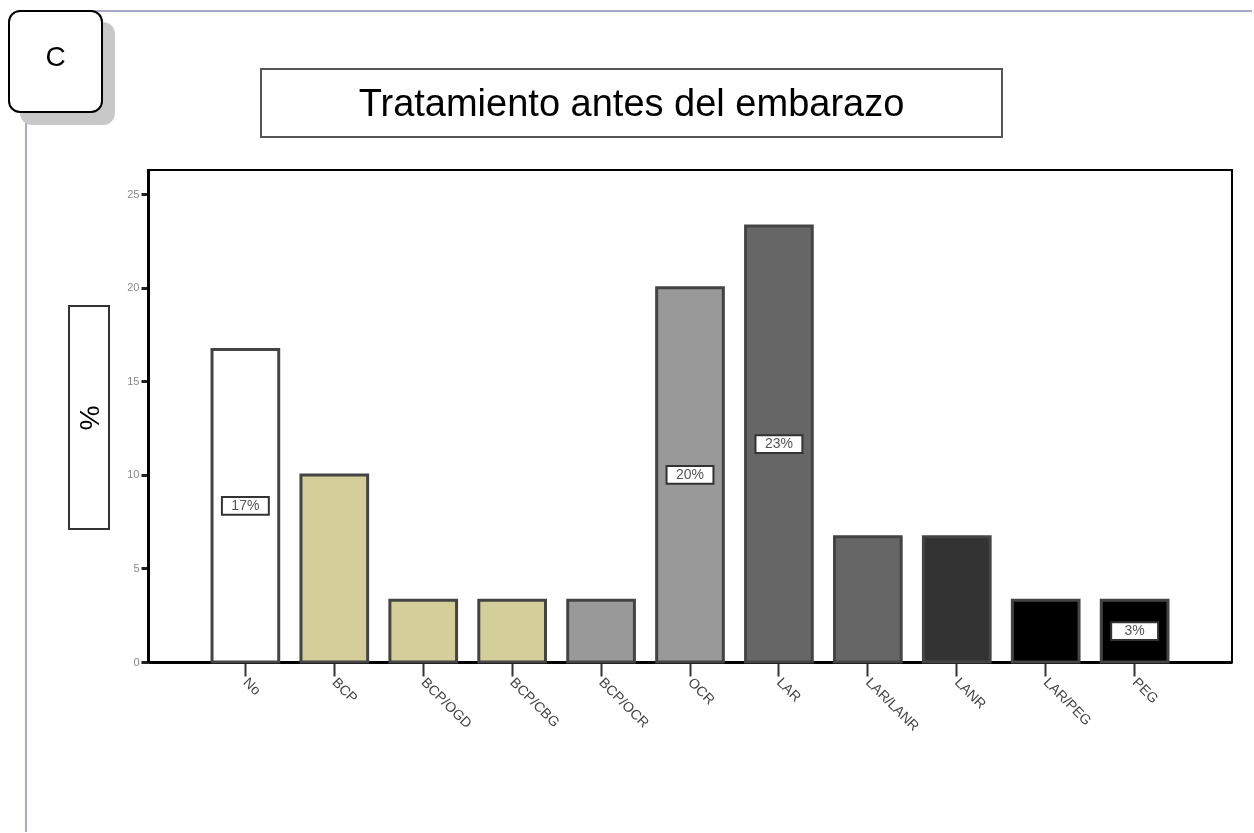  Describe the element at coordinates (136, 661) in the screenshot. I see `y-tick-label: 0` at that location.